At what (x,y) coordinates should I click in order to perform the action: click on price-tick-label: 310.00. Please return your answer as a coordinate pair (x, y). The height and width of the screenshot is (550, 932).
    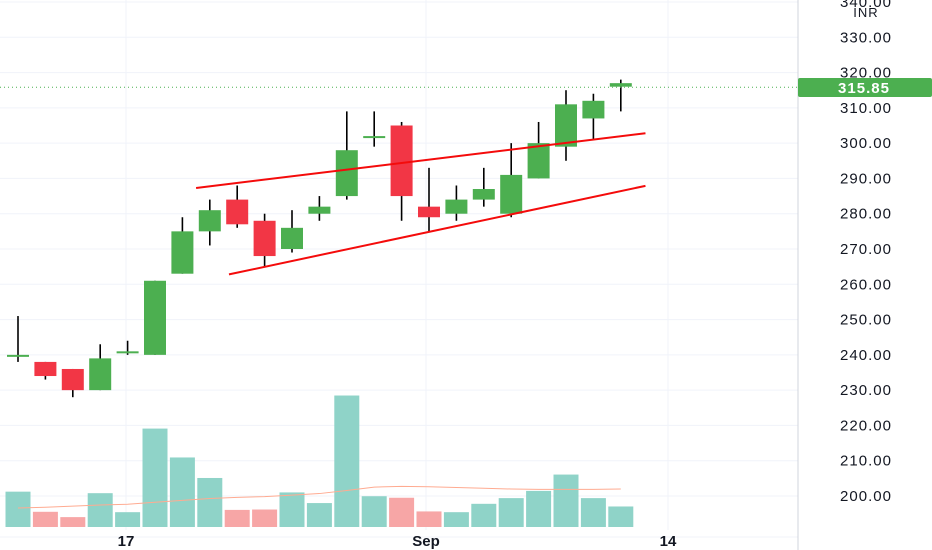
    Looking at the image, I should click on (866, 108).